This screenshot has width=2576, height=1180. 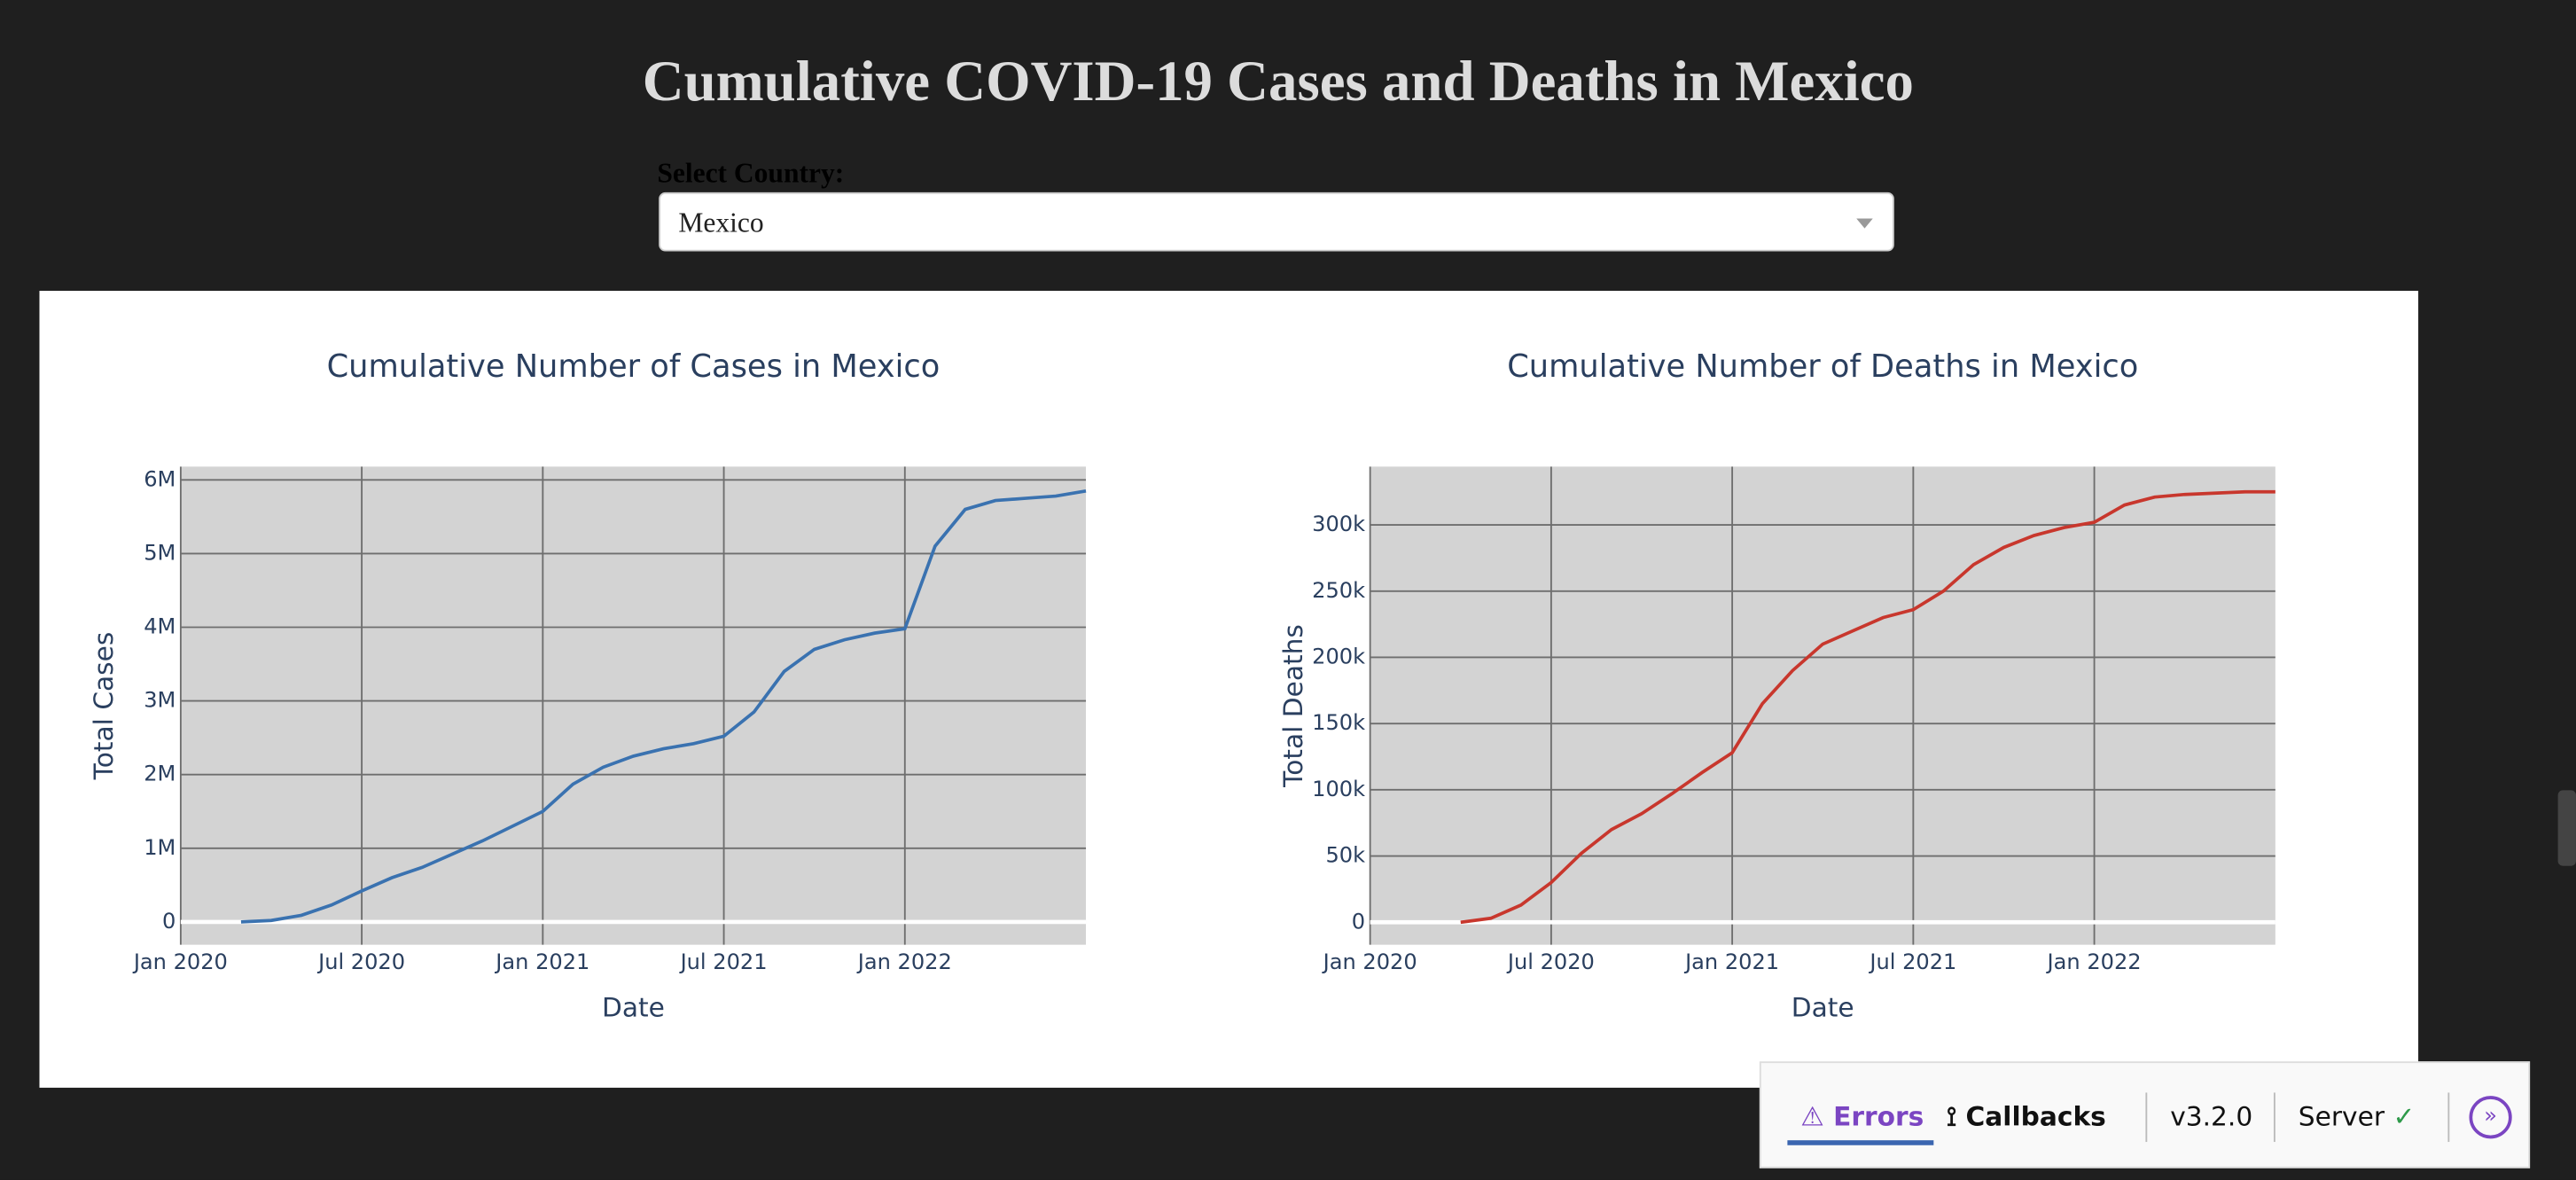 What do you see at coordinates (1338, 722) in the screenshot?
I see `y-tick-label: 150k` at bounding box center [1338, 722].